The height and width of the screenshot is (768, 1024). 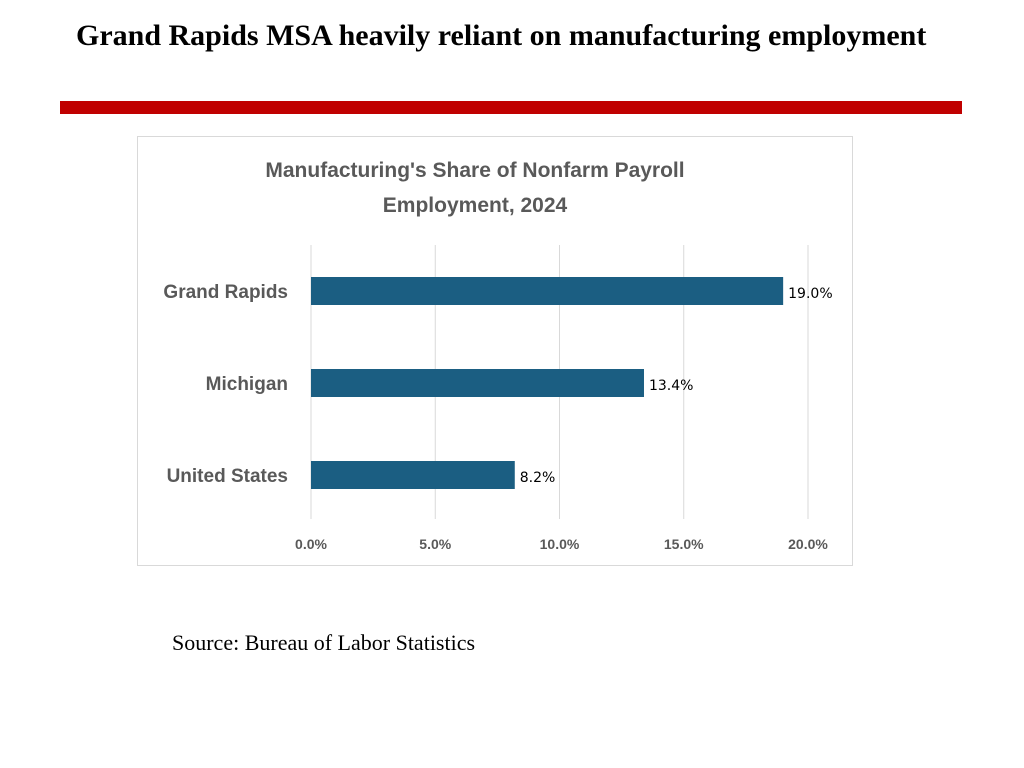 What do you see at coordinates (560, 544) in the screenshot?
I see `x-tick-label: 10.0%` at bounding box center [560, 544].